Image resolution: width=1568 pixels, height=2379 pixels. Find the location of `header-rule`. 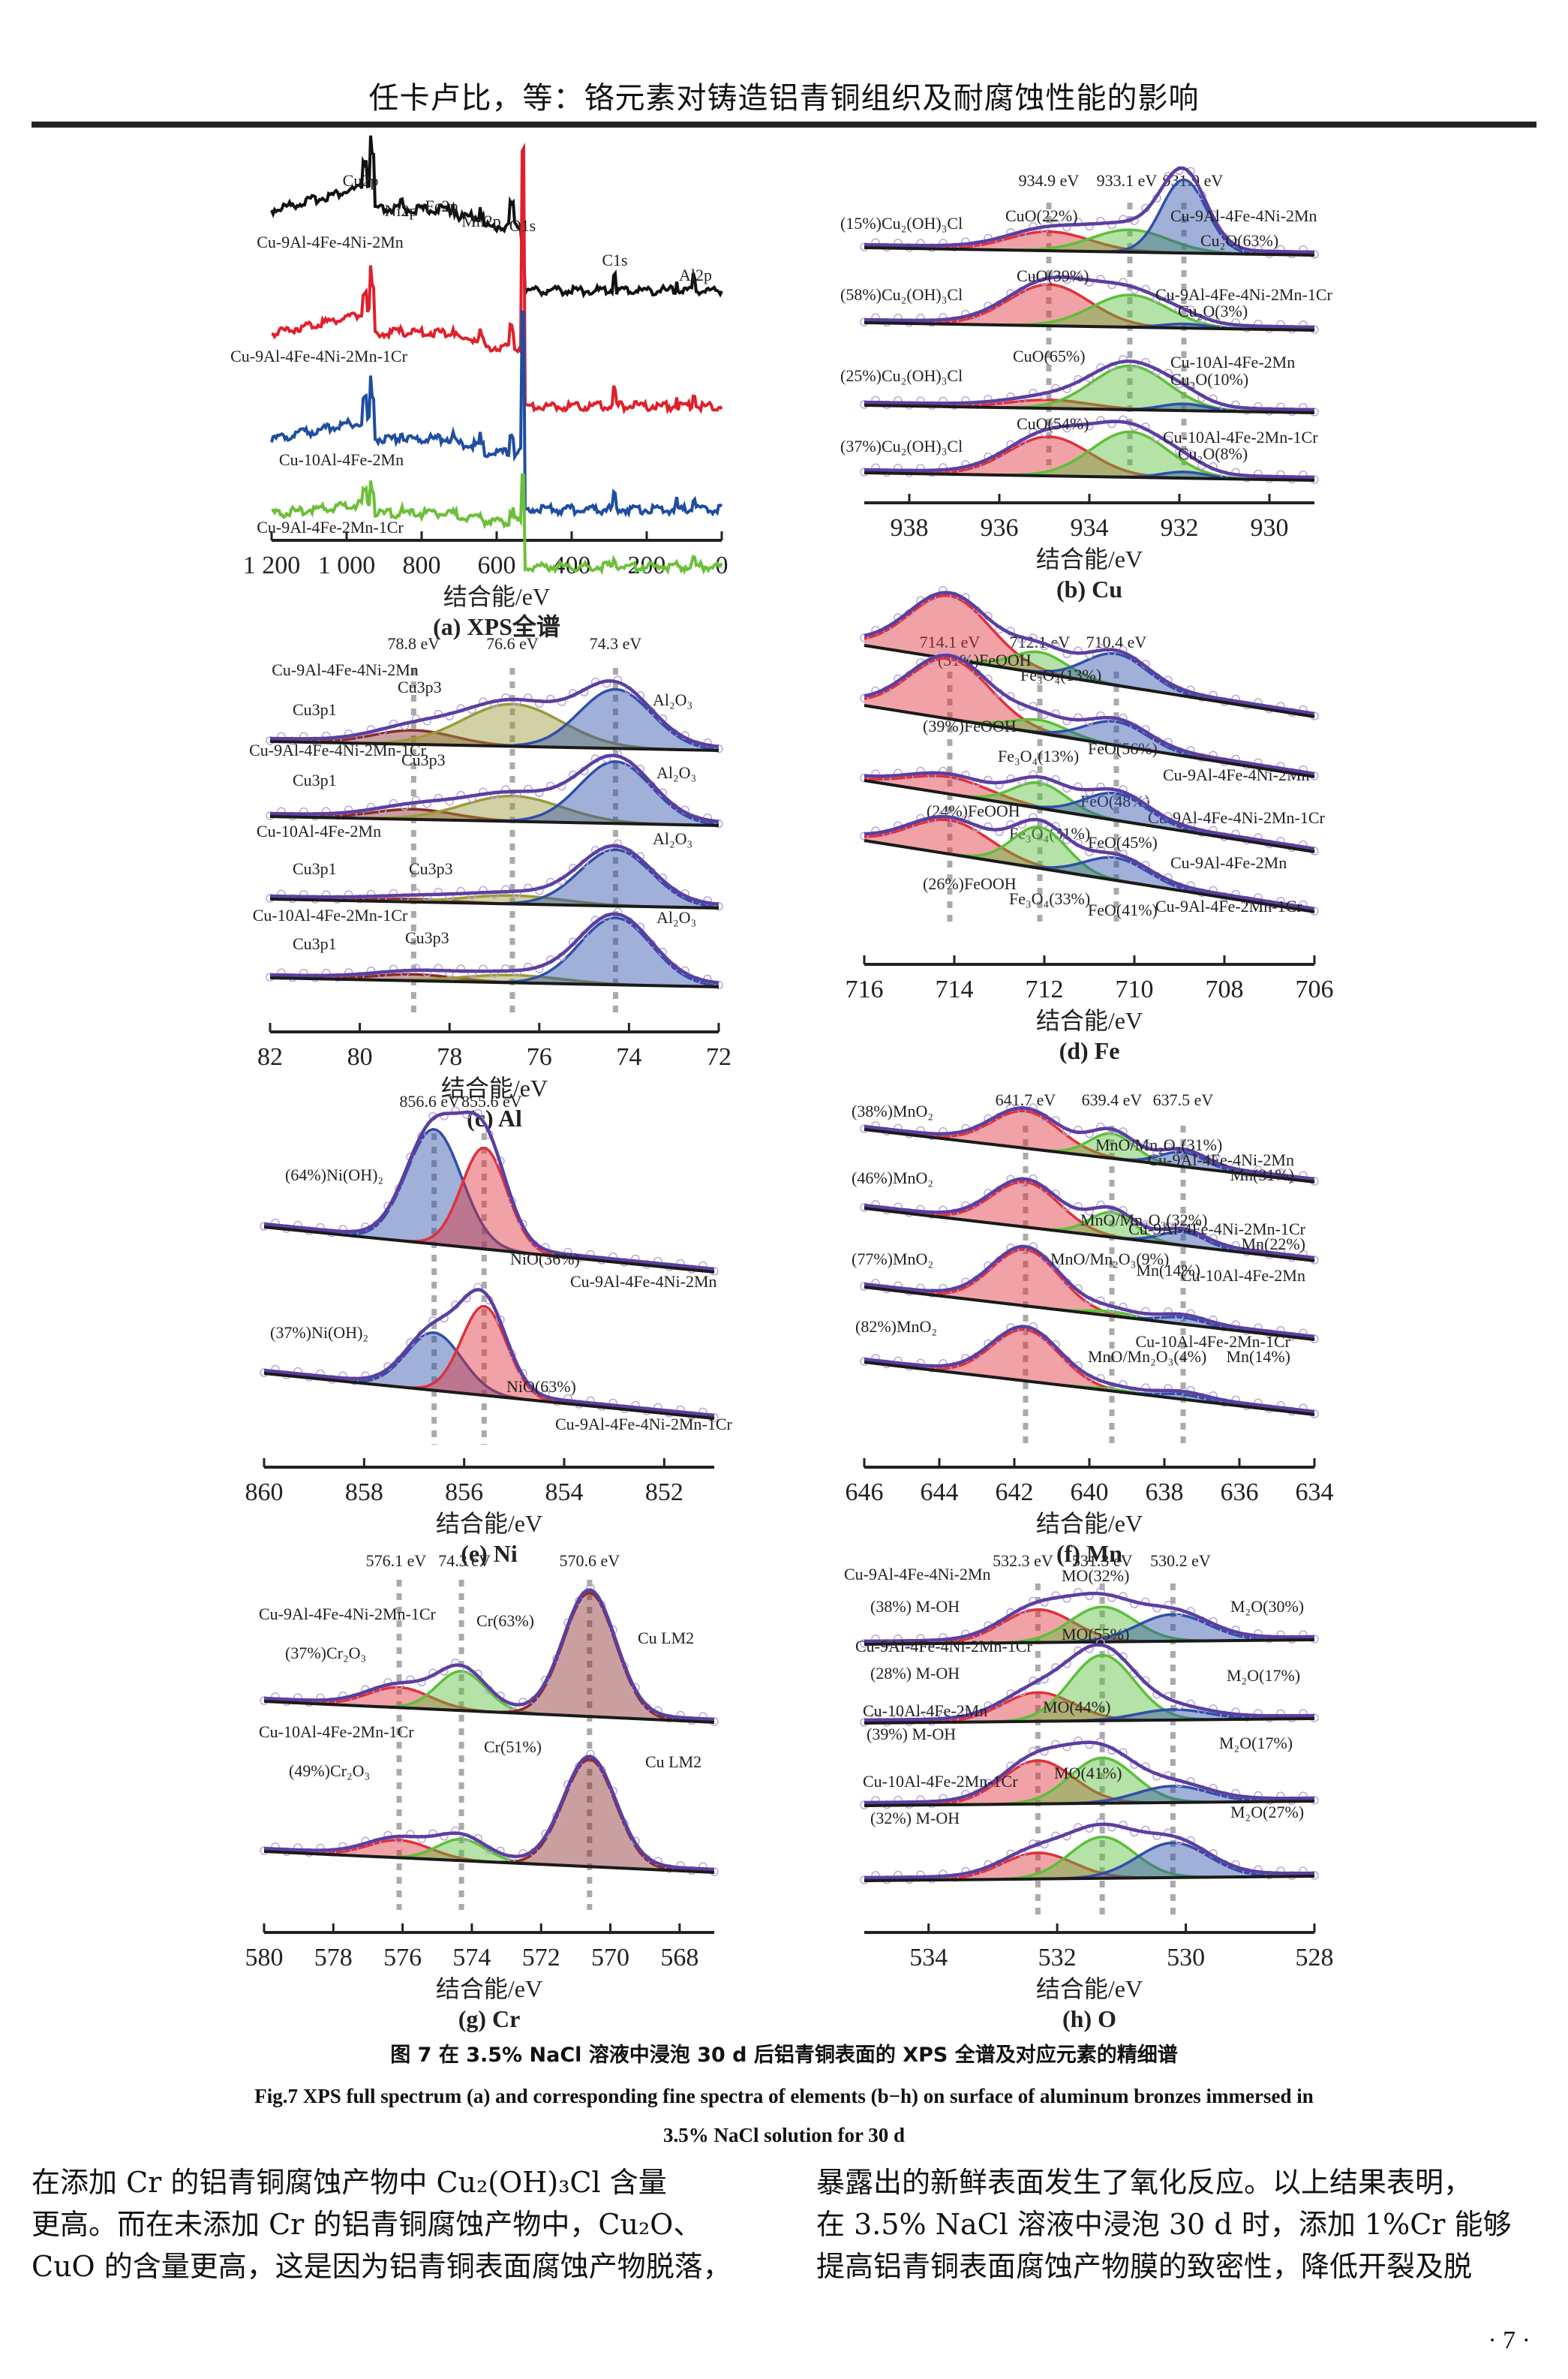

header-rule is located at coordinates (784, 125).